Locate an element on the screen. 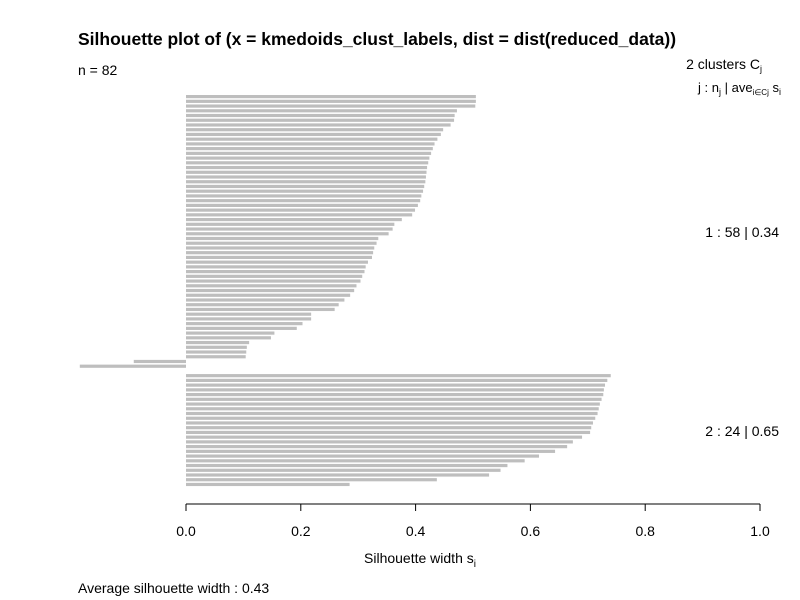 The height and width of the screenshot is (600, 800). cluster-label-1: 1 : 58 | 0.34 is located at coordinates (742, 232).